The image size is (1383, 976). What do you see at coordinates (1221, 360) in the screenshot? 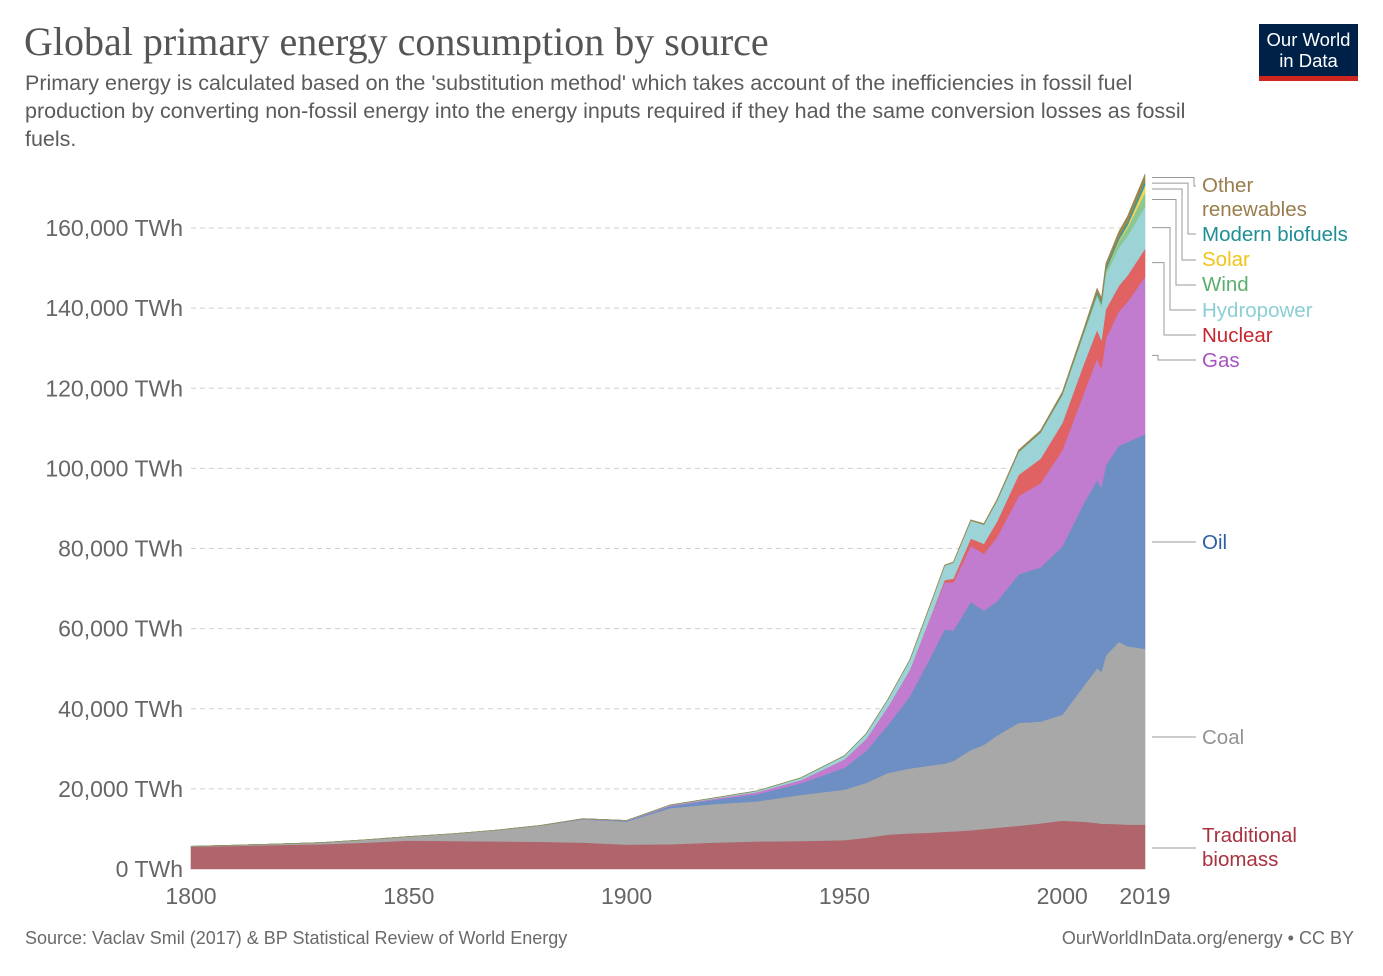
I see `legend-gas: Gas` at bounding box center [1221, 360].